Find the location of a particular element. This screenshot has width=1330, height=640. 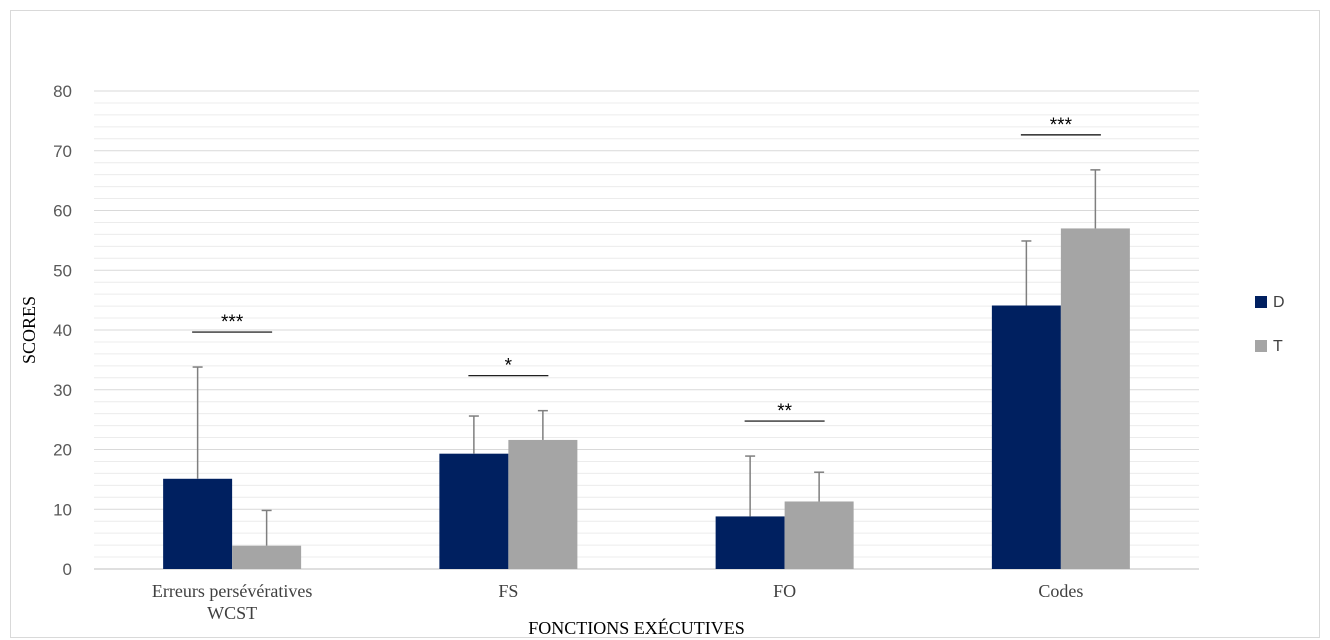

x-category-label: FO is located at coordinates (784, 591).